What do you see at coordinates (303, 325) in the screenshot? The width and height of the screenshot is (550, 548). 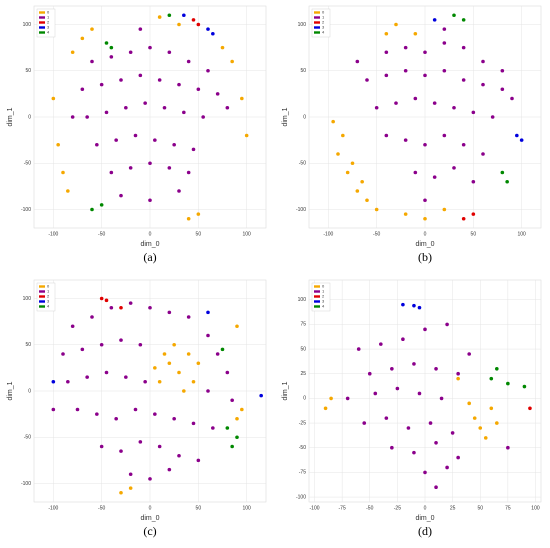 I see `y-tick-label: 75` at bounding box center [303, 325].